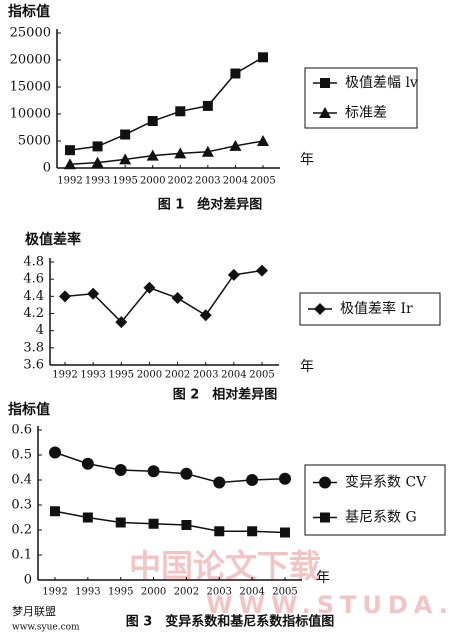 The height and width of the screenshot is (638, 450). Describe the element at coordinates (33, 279) in the screenshot. I see `y-tick-label: 4.6` at that location.